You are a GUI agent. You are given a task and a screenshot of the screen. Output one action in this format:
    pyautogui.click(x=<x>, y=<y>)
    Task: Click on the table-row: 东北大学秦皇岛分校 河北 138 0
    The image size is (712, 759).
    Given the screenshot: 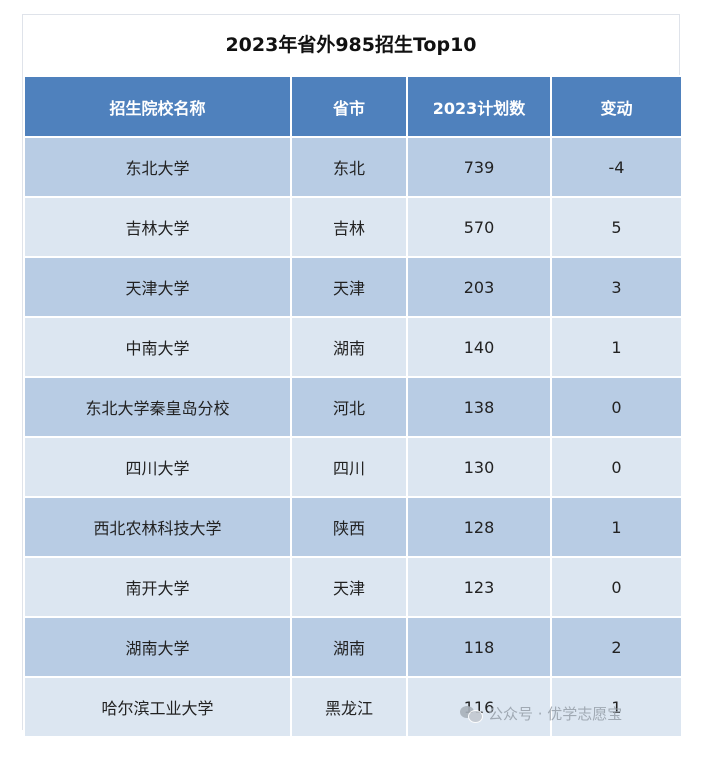 What is the action you would take?
    pyautogui.click(x=353, y=407)
    